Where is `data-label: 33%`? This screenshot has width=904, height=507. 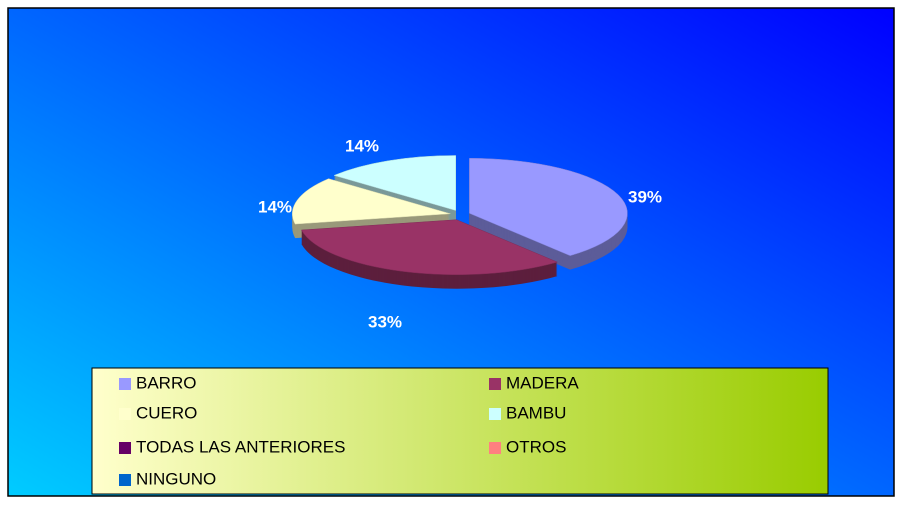
data-label: 33% is located at coordinates (385, 321).